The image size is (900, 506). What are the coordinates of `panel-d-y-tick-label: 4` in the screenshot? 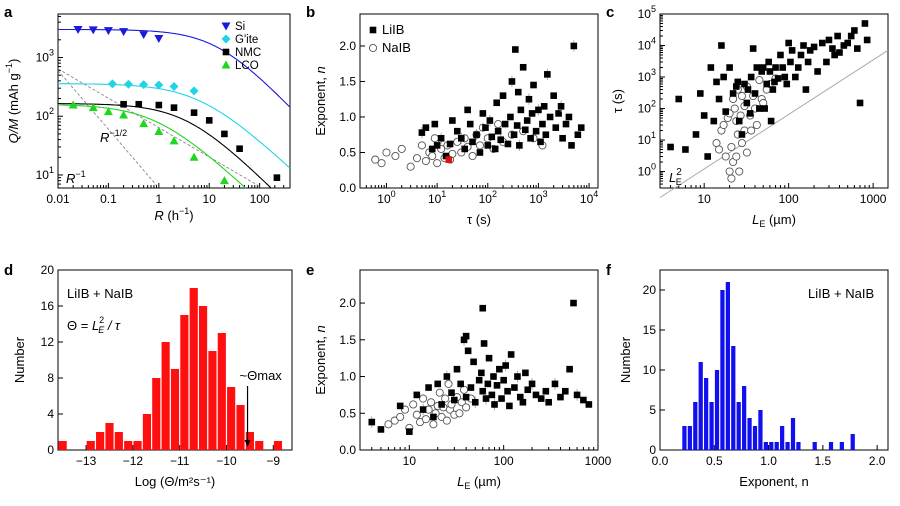 It's located at (50, 414).